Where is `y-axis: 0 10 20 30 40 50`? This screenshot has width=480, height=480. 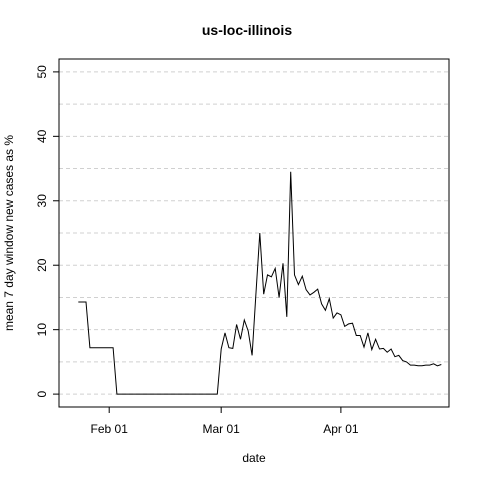 y-axis: 0 10 20 30 40 50 is located at coordinates (47, 231).